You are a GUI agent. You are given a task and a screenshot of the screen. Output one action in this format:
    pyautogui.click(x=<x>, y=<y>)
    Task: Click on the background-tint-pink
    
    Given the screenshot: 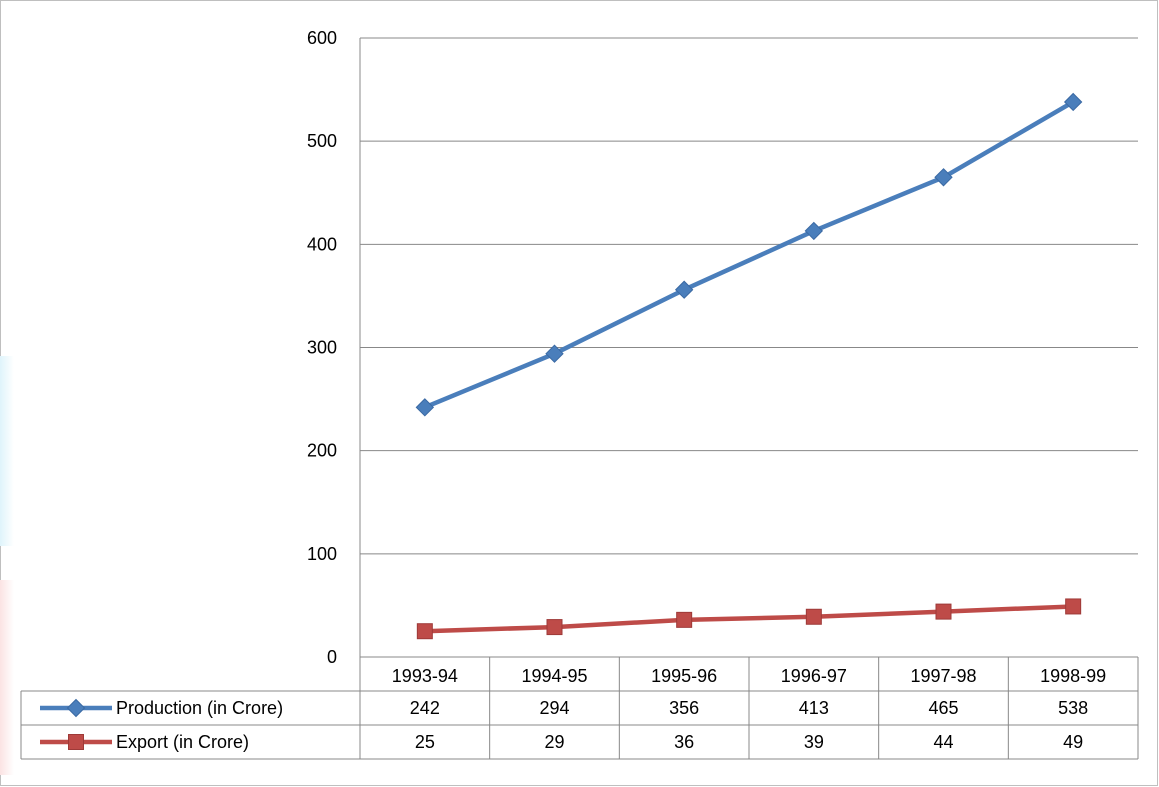 What is the action you would take?
    pyautogui.click(x=7, y=677)
    